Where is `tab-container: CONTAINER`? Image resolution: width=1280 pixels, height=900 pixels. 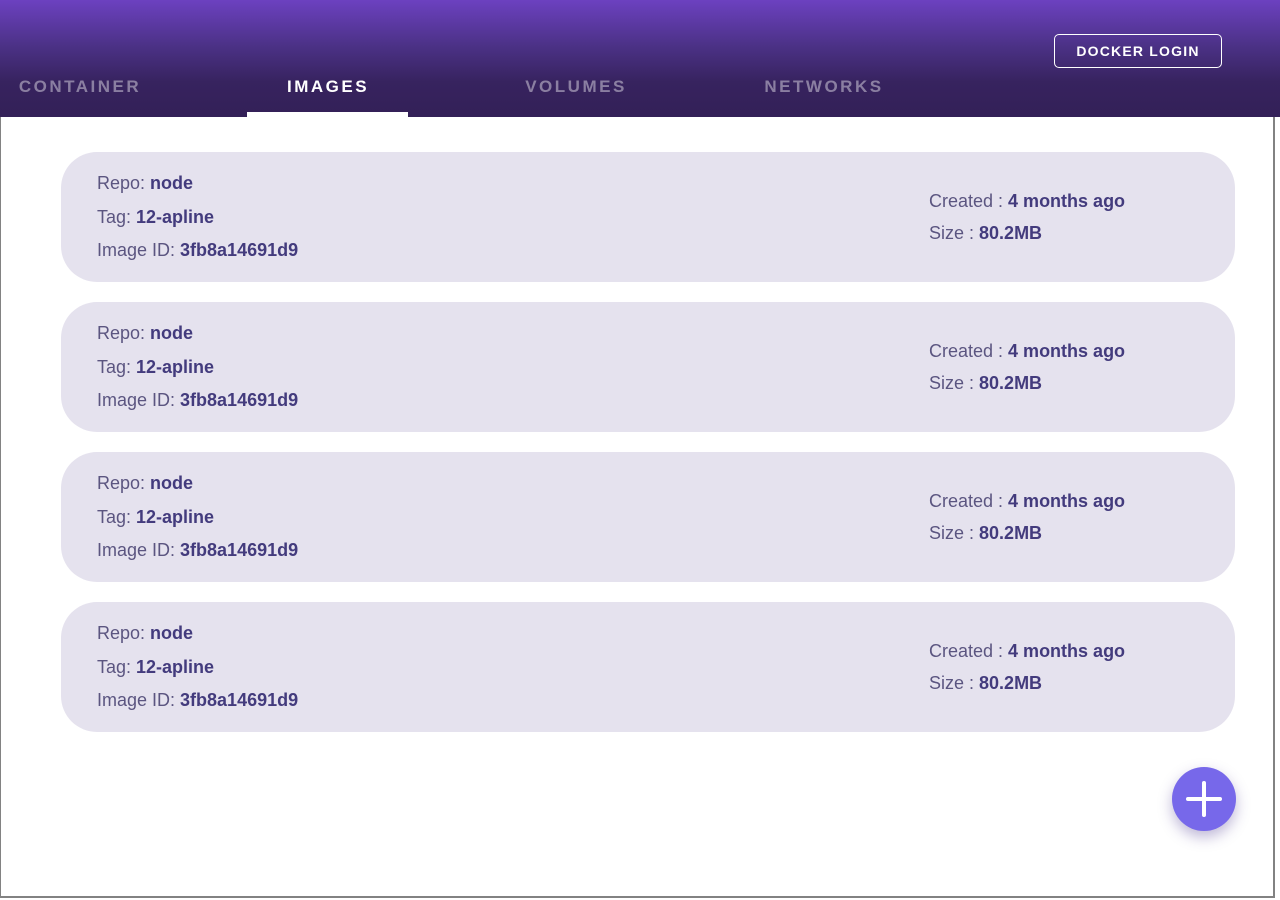 tab-container: CONTAINER is located at coordinates (80, 86).